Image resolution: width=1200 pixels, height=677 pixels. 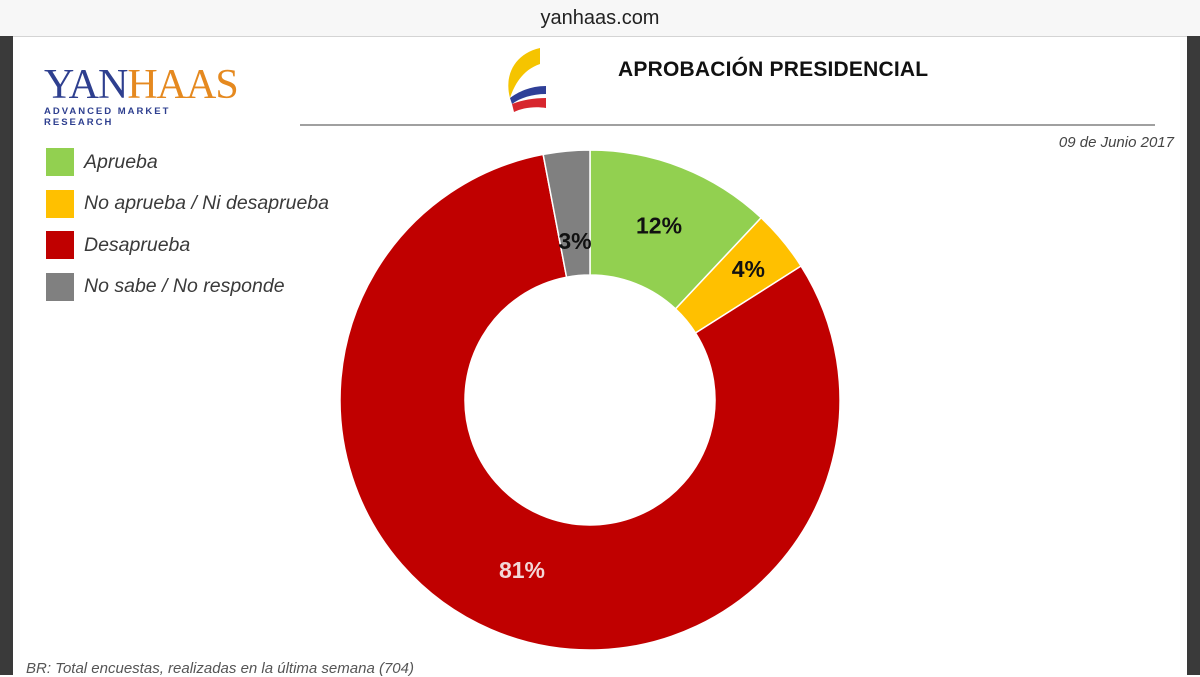 What do you see at coordinates (137, 244) in the screenshot?
I see `legend-label: Desaprueba` at bounding box center [137, 244].